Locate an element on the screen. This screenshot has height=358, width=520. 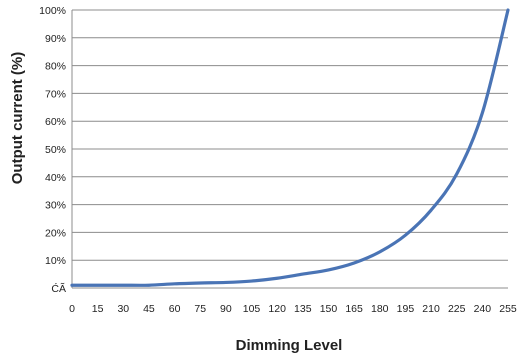
x-tick-label: 90 is located at coordinates (226, 309).